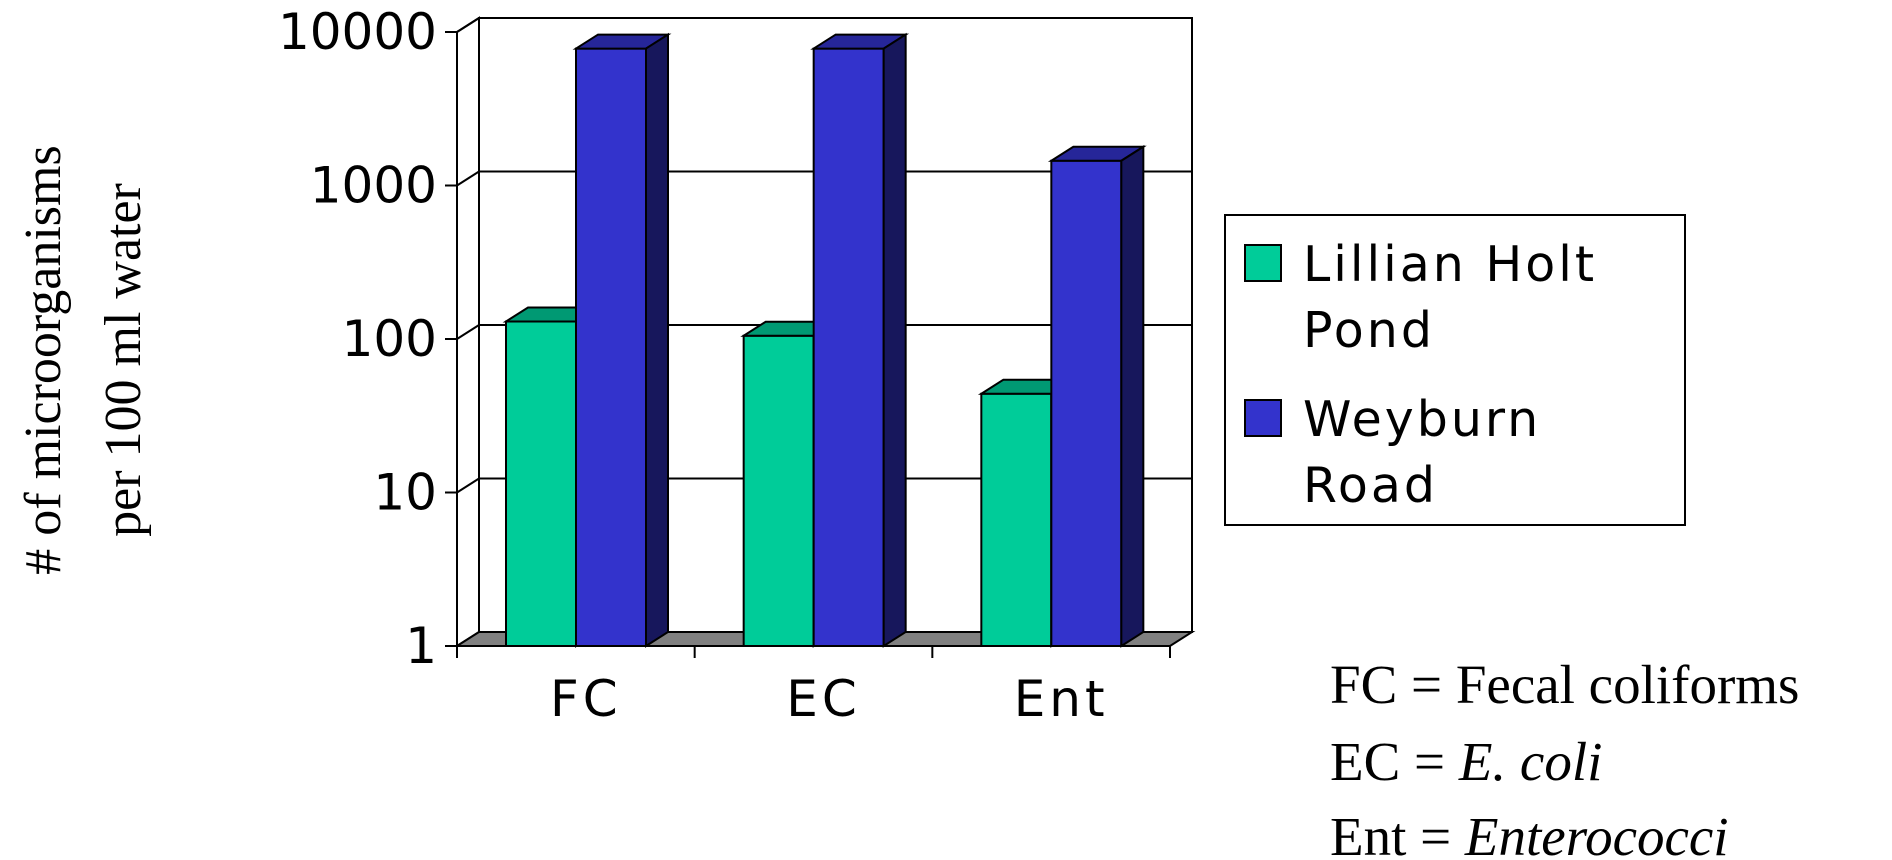  I want to click on bar-weyburn-road-ec-side, so click(894, 340).